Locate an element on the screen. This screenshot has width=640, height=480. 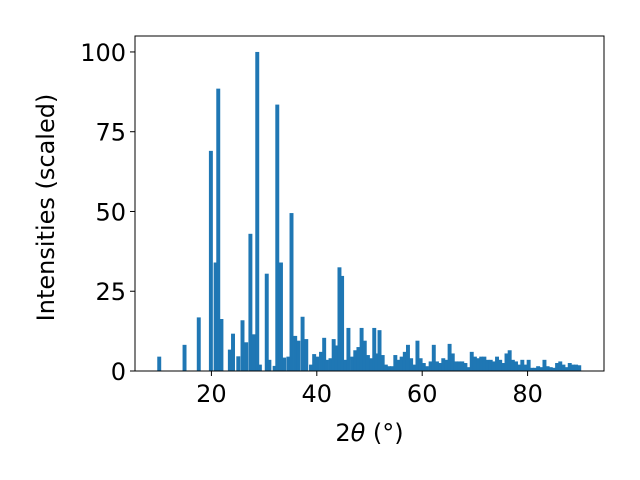
x-axis-label: 2θ (°) is located at coordinates (369, 433).